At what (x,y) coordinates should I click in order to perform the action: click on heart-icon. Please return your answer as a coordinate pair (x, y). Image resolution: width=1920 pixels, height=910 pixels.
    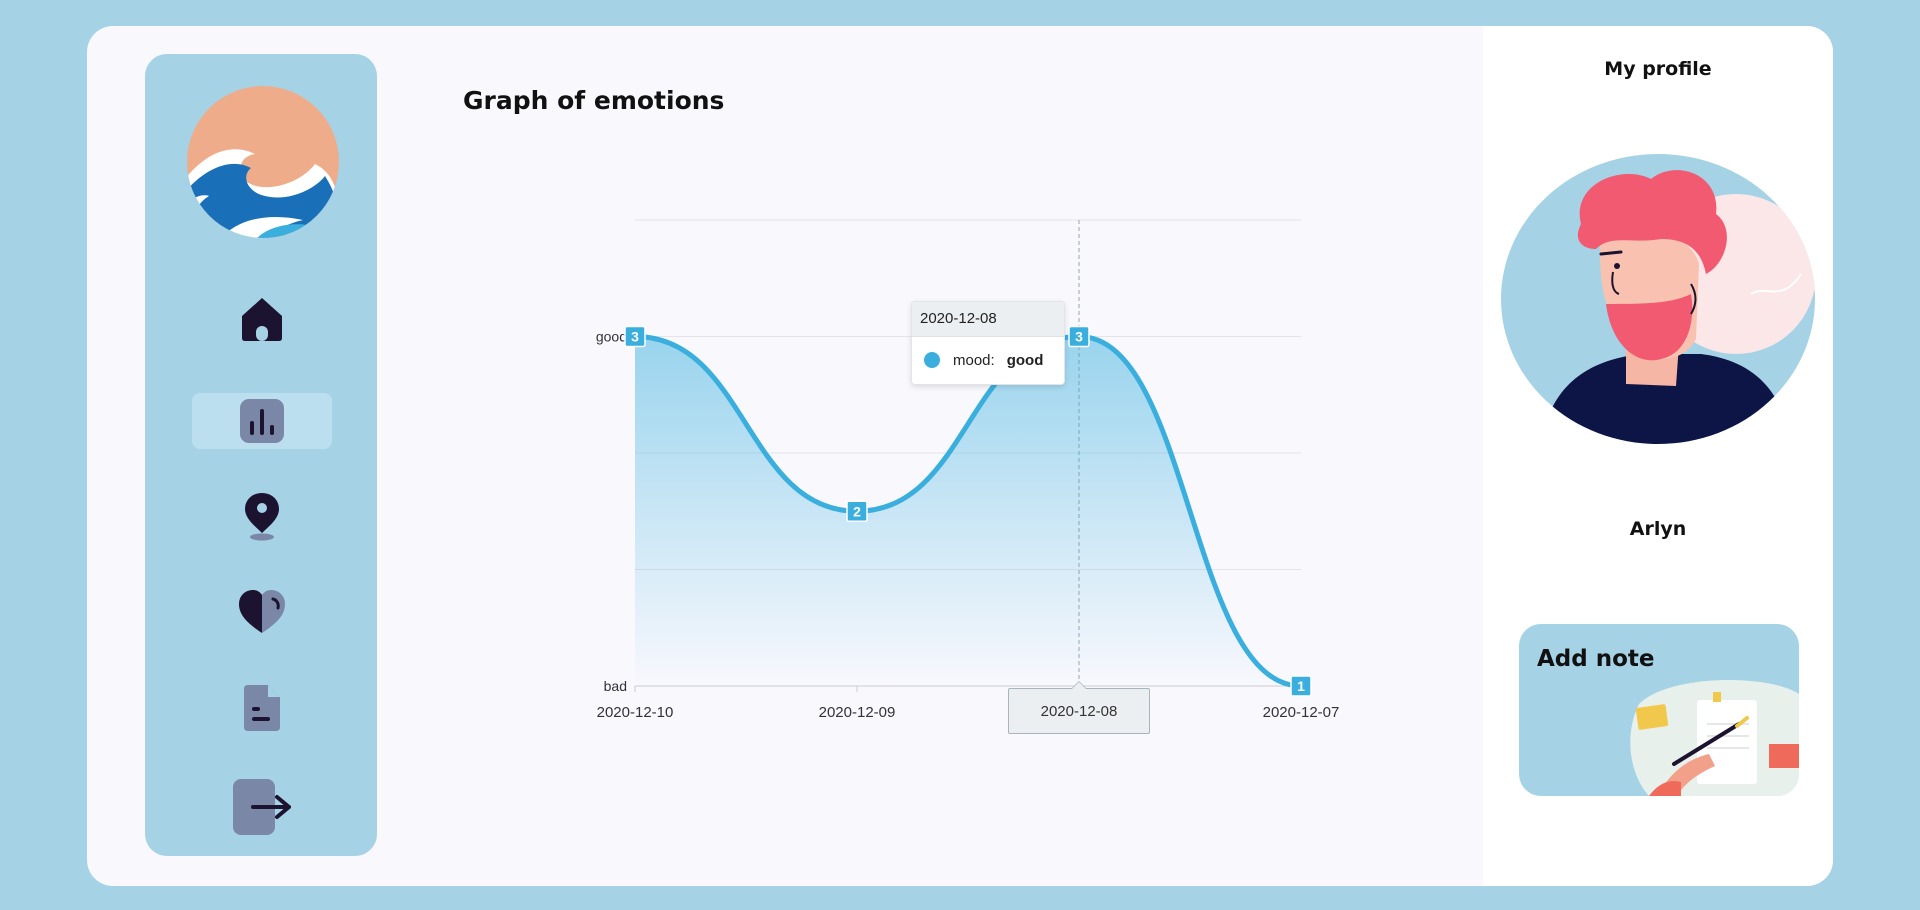
    Looking at the image, I should click on (262, 612).